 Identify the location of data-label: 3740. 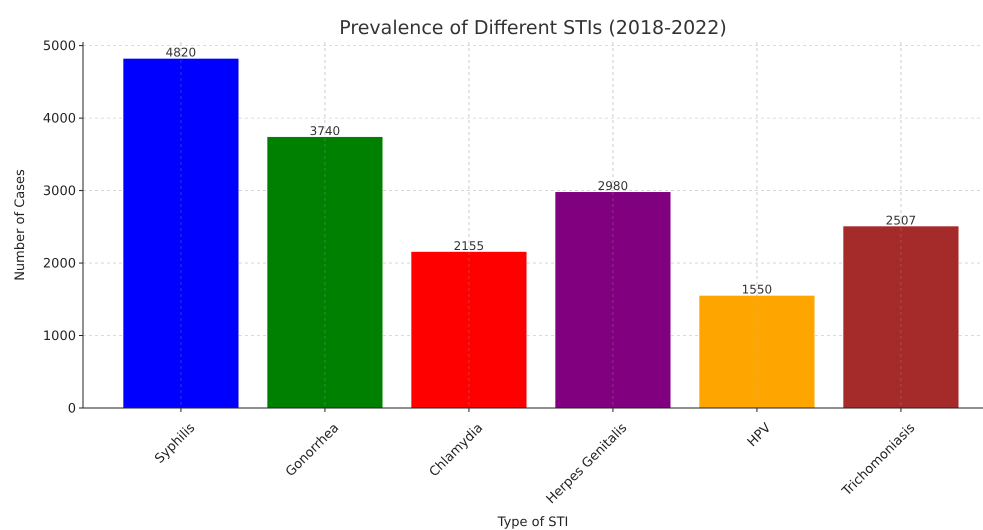
(325, 131).